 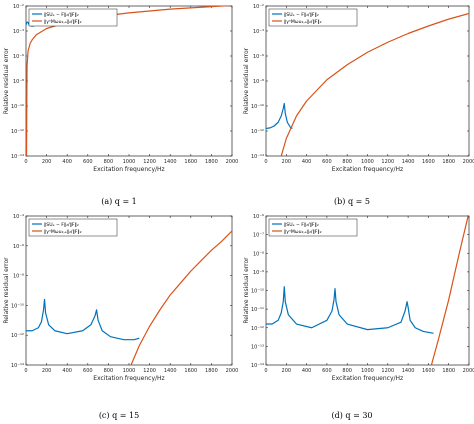 What do you see at coordinates (258, 236) in the screenshot?
I see `y-tick-label: 10⁻⁷` at bounding box center [258, 236].